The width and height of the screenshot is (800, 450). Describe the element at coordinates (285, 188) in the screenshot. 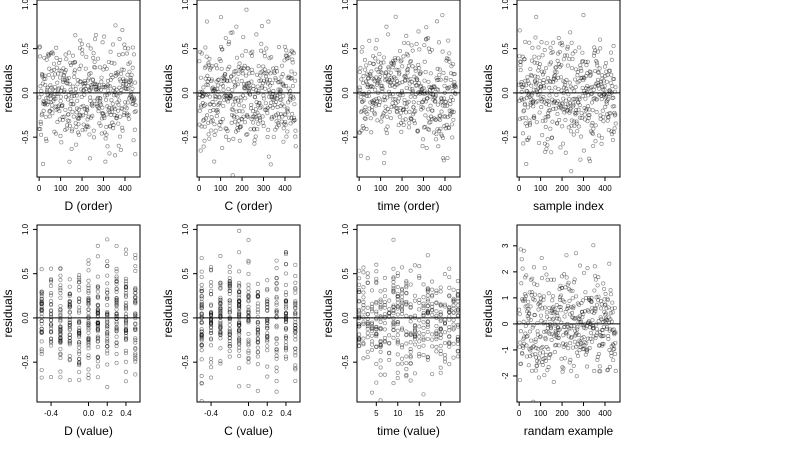

I see `x-tick-label: 400` at that location.